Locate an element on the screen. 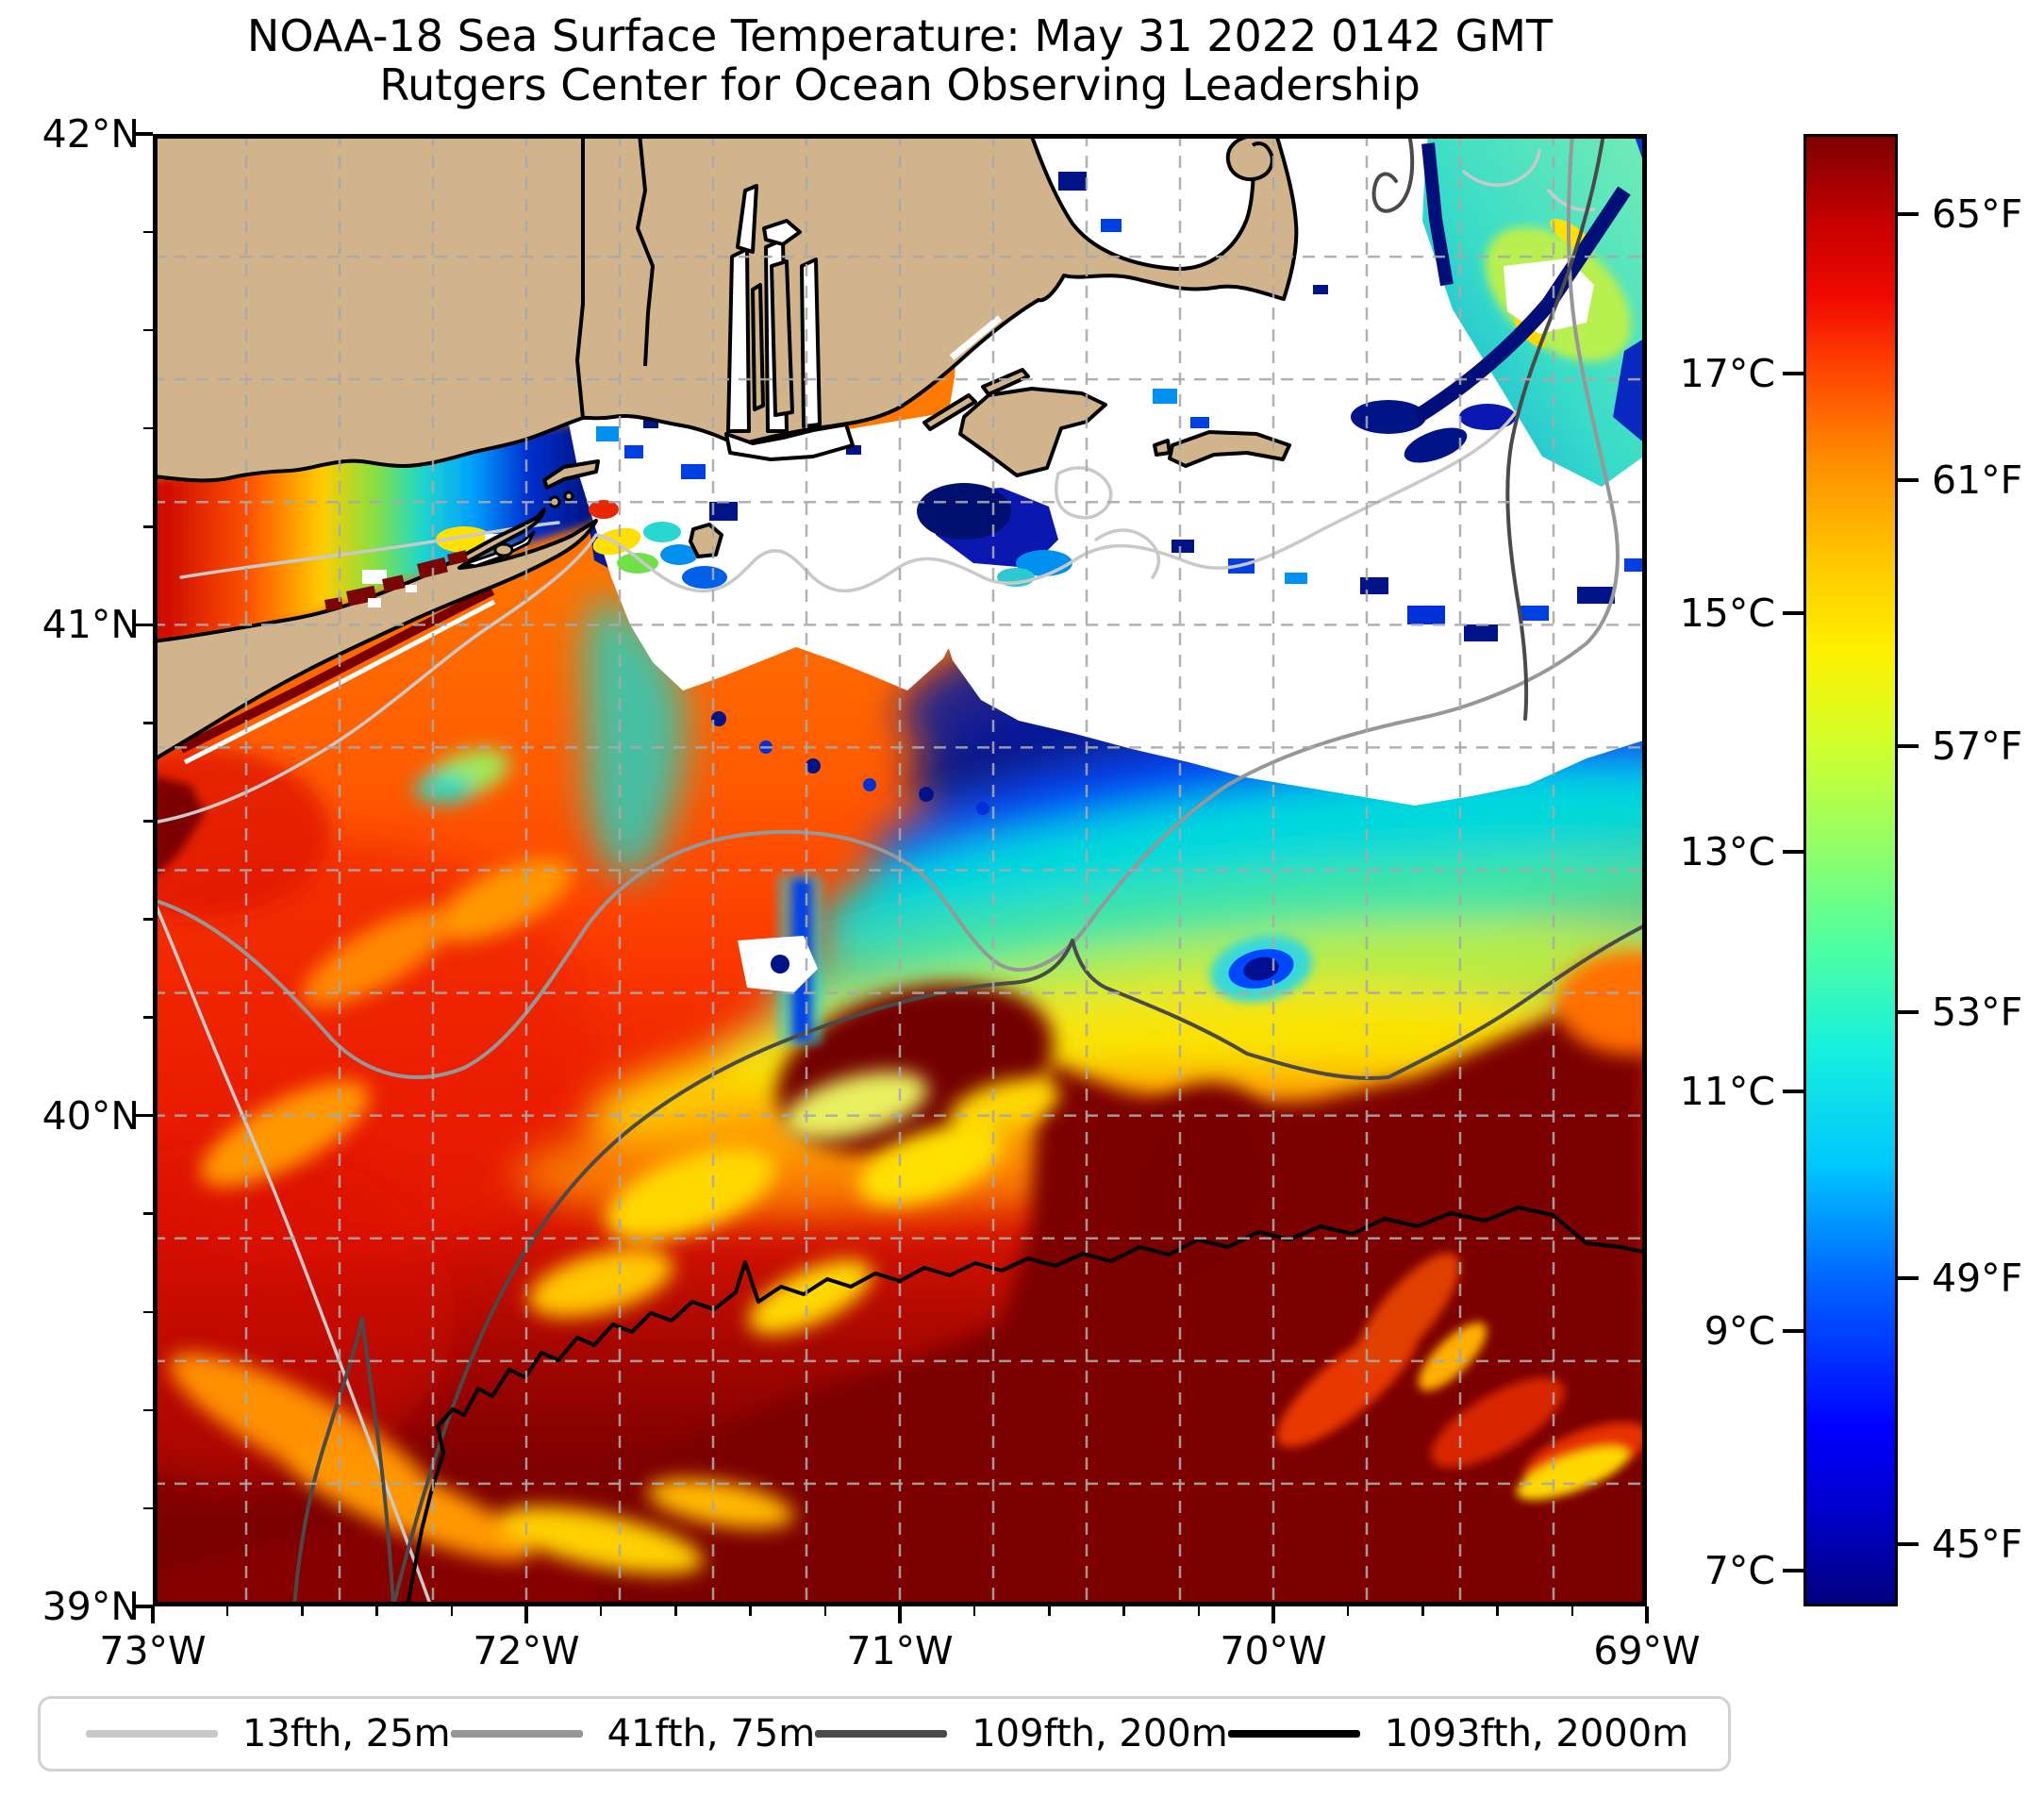 Image resolution: width=2044 pixels, height=1797 pixels. cape-cod-canal is located at coordinates (976, 337).